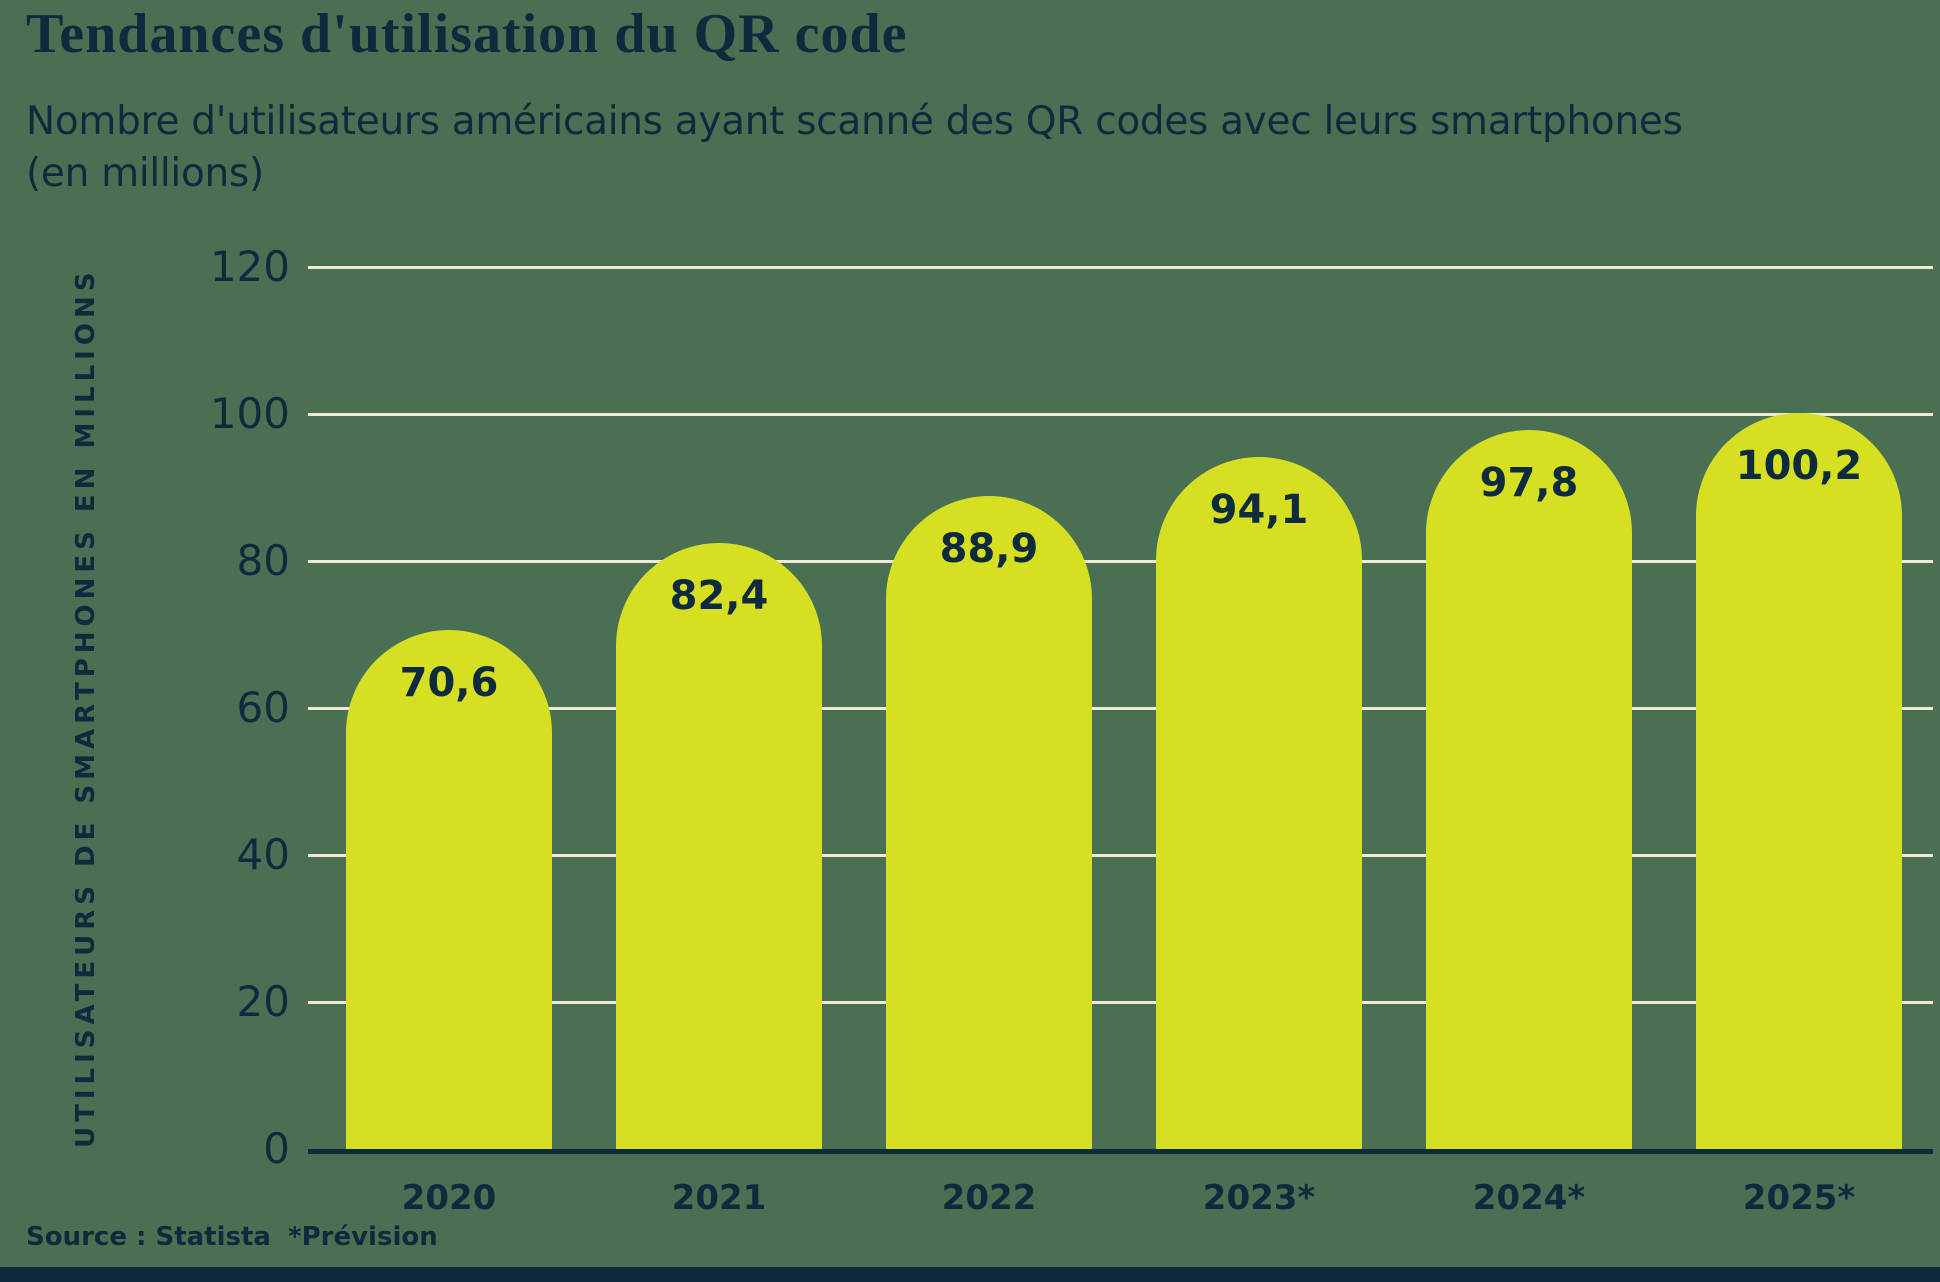 The image size is (1940, 1282). I want to click on bar-value-label: 82,4, so click(719, 596).